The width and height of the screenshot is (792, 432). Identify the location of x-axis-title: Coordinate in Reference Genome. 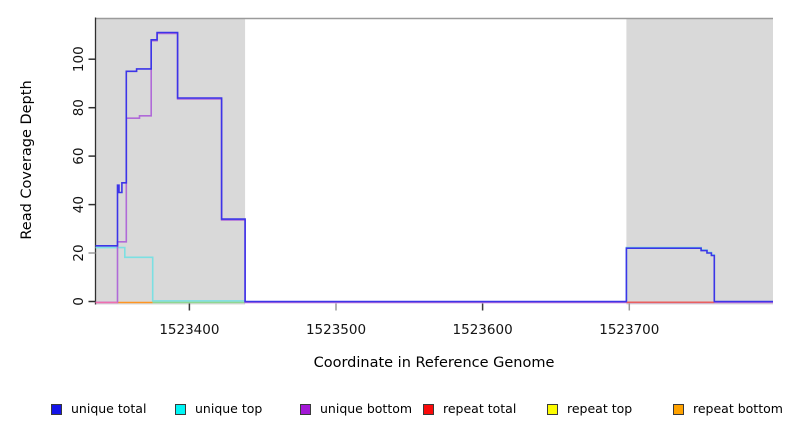
(434, 363).